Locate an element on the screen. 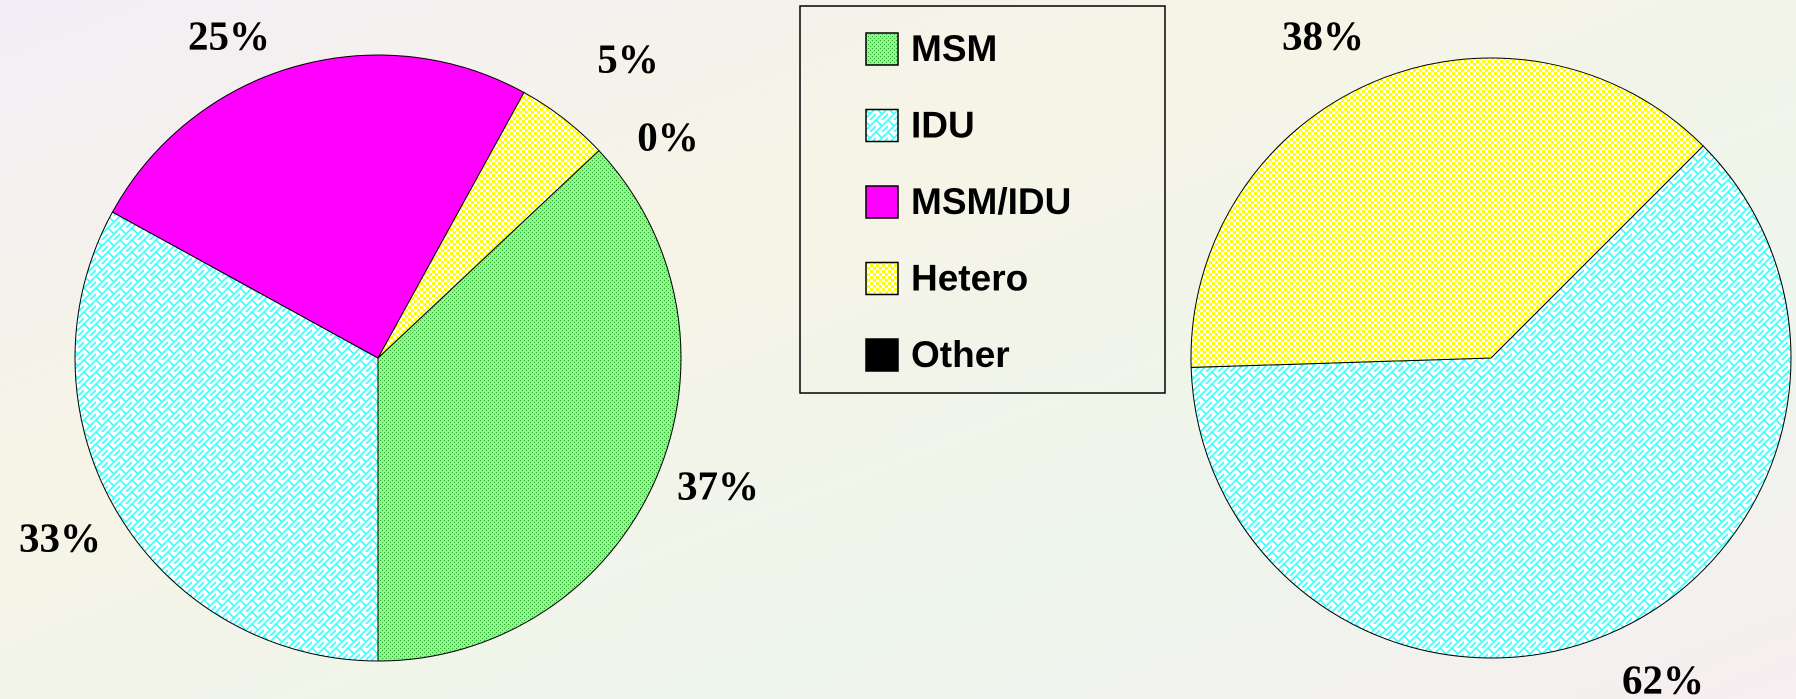 Image resolution: width=1796 pixels, height=699 pixels. data-label: 37% is located at coordinates (718, 485).